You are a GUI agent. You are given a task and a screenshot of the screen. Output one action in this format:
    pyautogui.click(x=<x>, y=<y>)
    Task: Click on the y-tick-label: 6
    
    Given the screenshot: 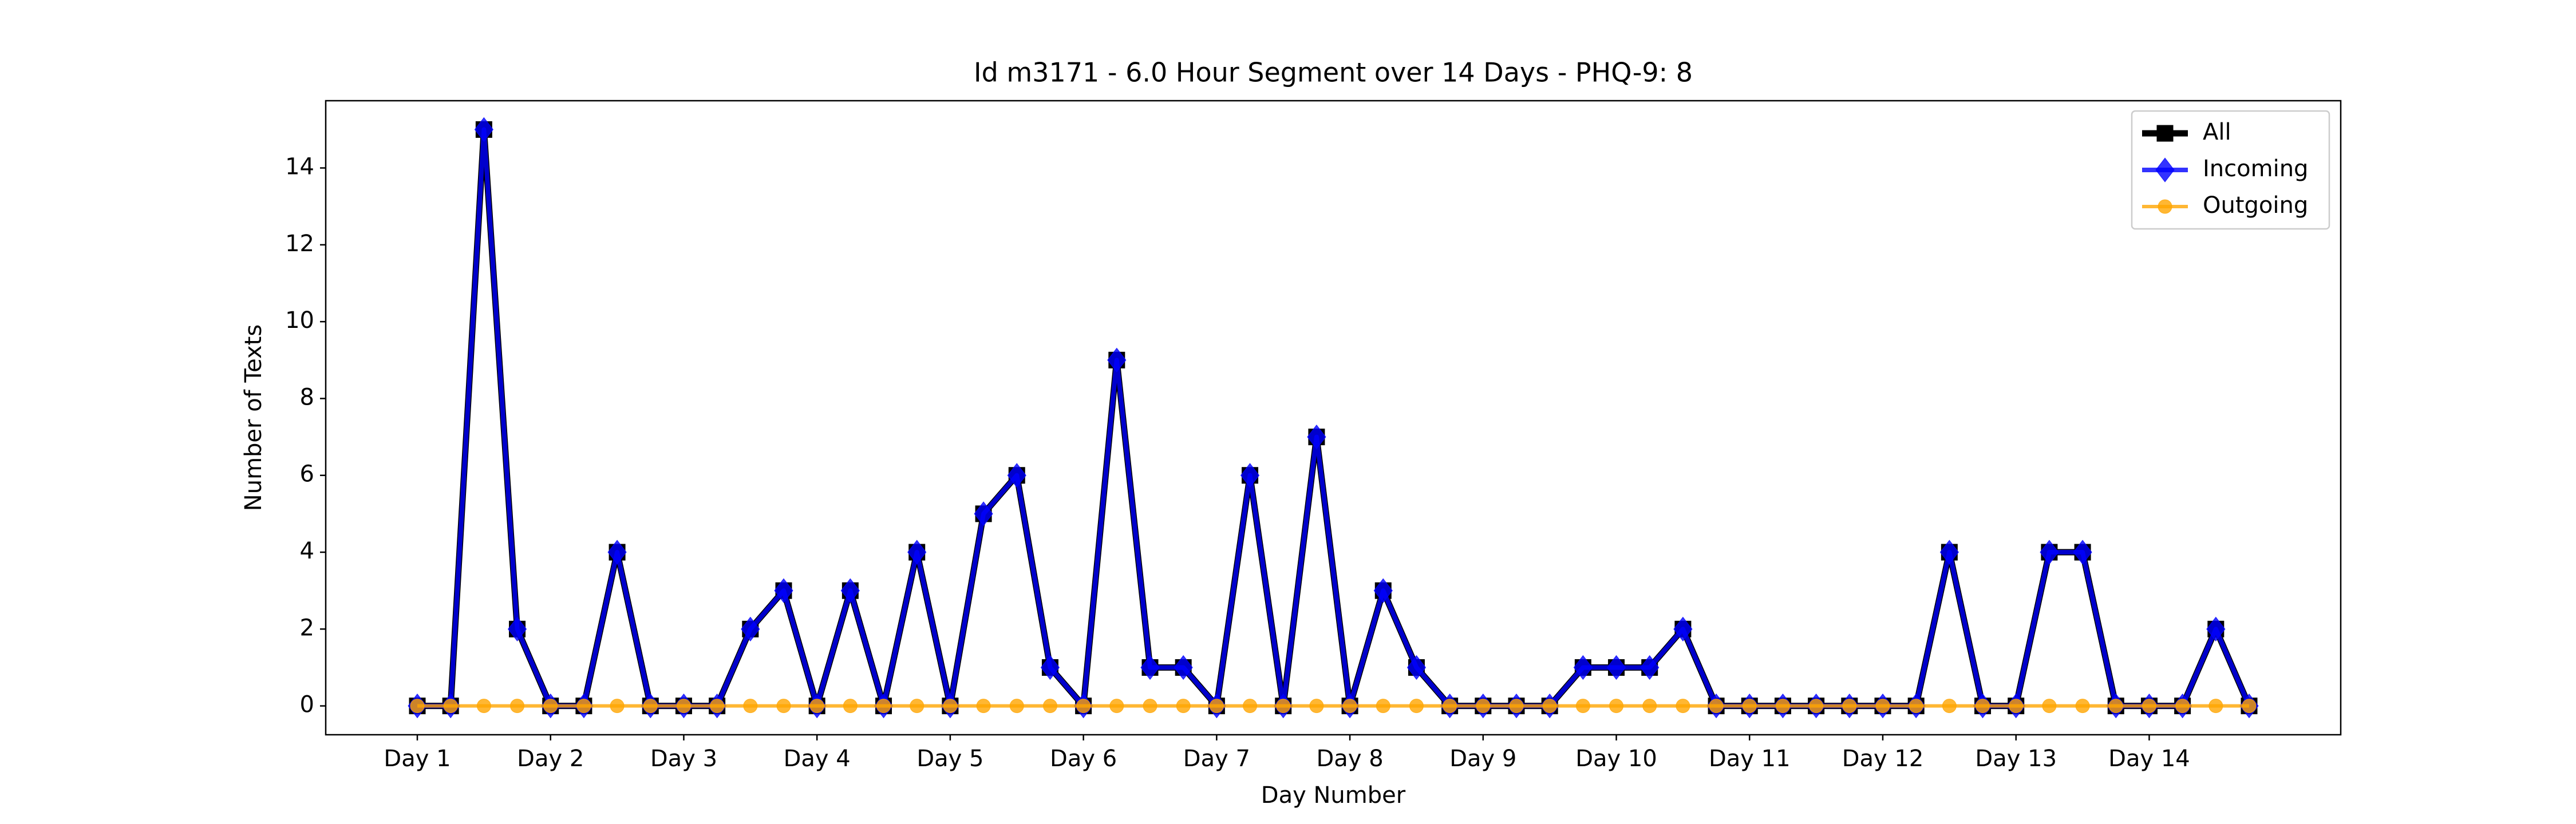 What is the action you would take?
    pyautogui.click(x=307, y=474)
    